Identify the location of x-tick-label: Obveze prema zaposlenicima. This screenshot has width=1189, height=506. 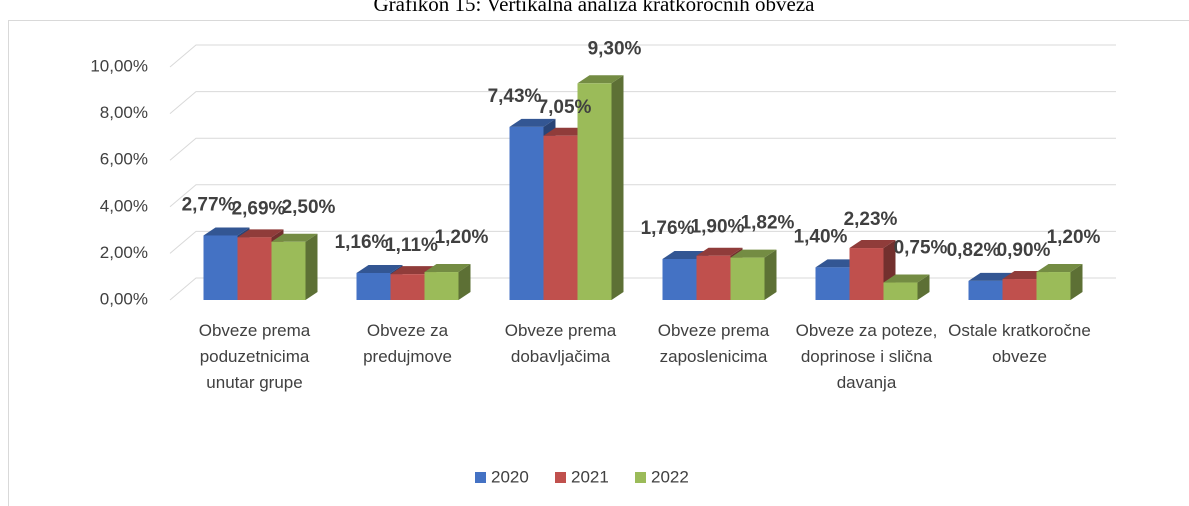
(713, 343).